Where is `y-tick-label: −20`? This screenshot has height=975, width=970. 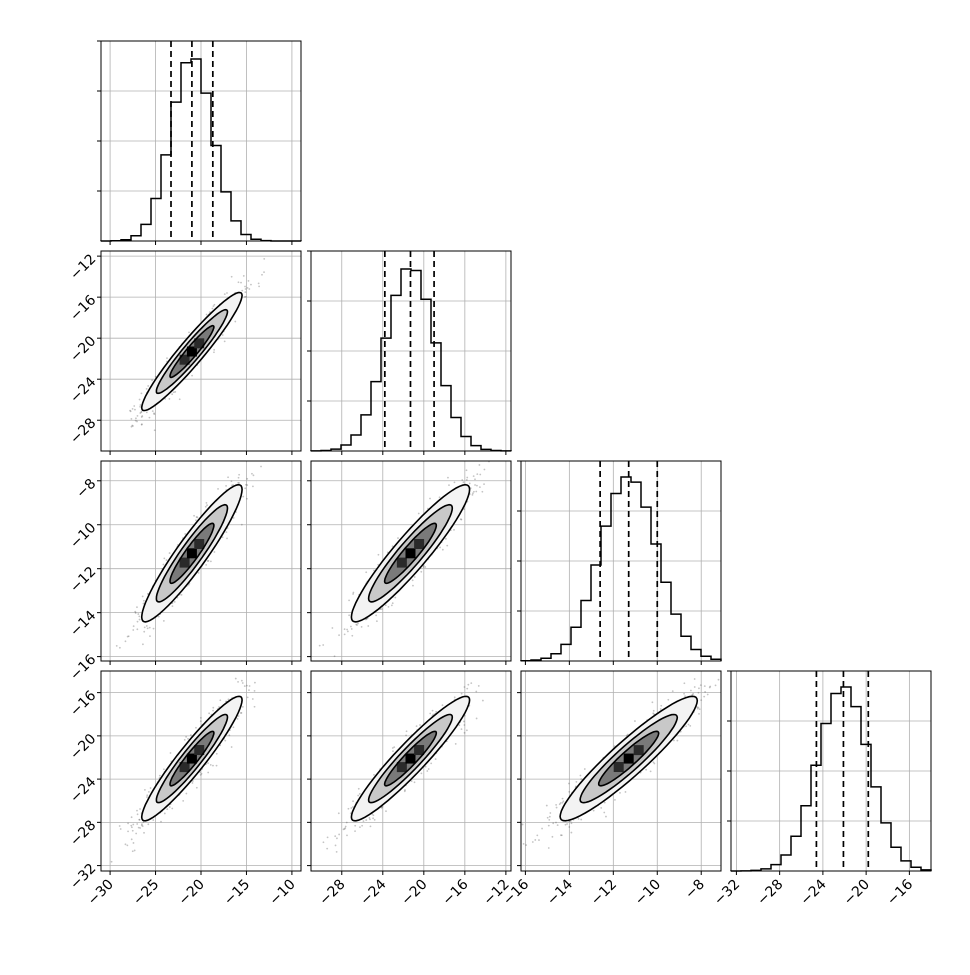
y-tick-label: −20 is located at coordinates (83, 349).